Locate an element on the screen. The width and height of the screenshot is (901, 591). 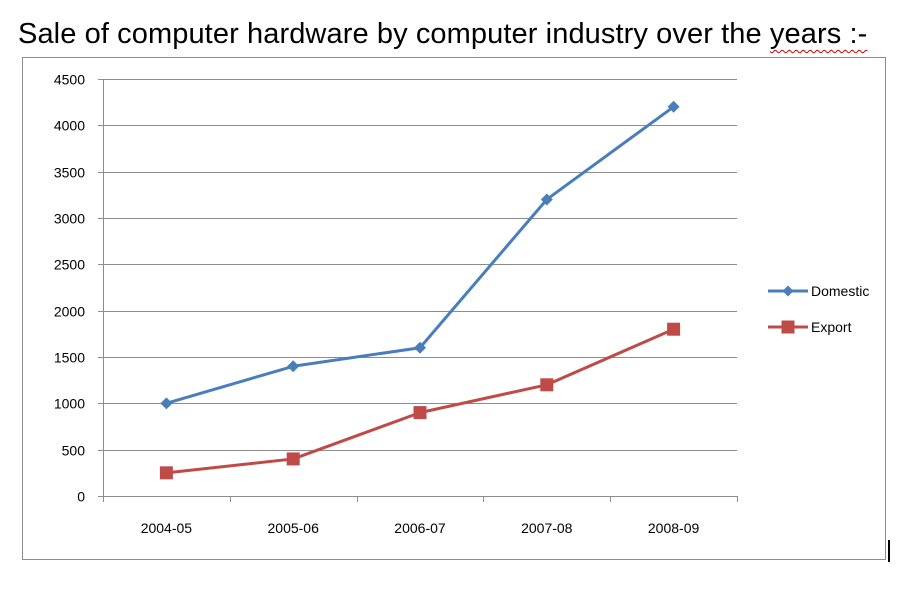
y-tick-label: 1000 is located at coordinates (69, 404).